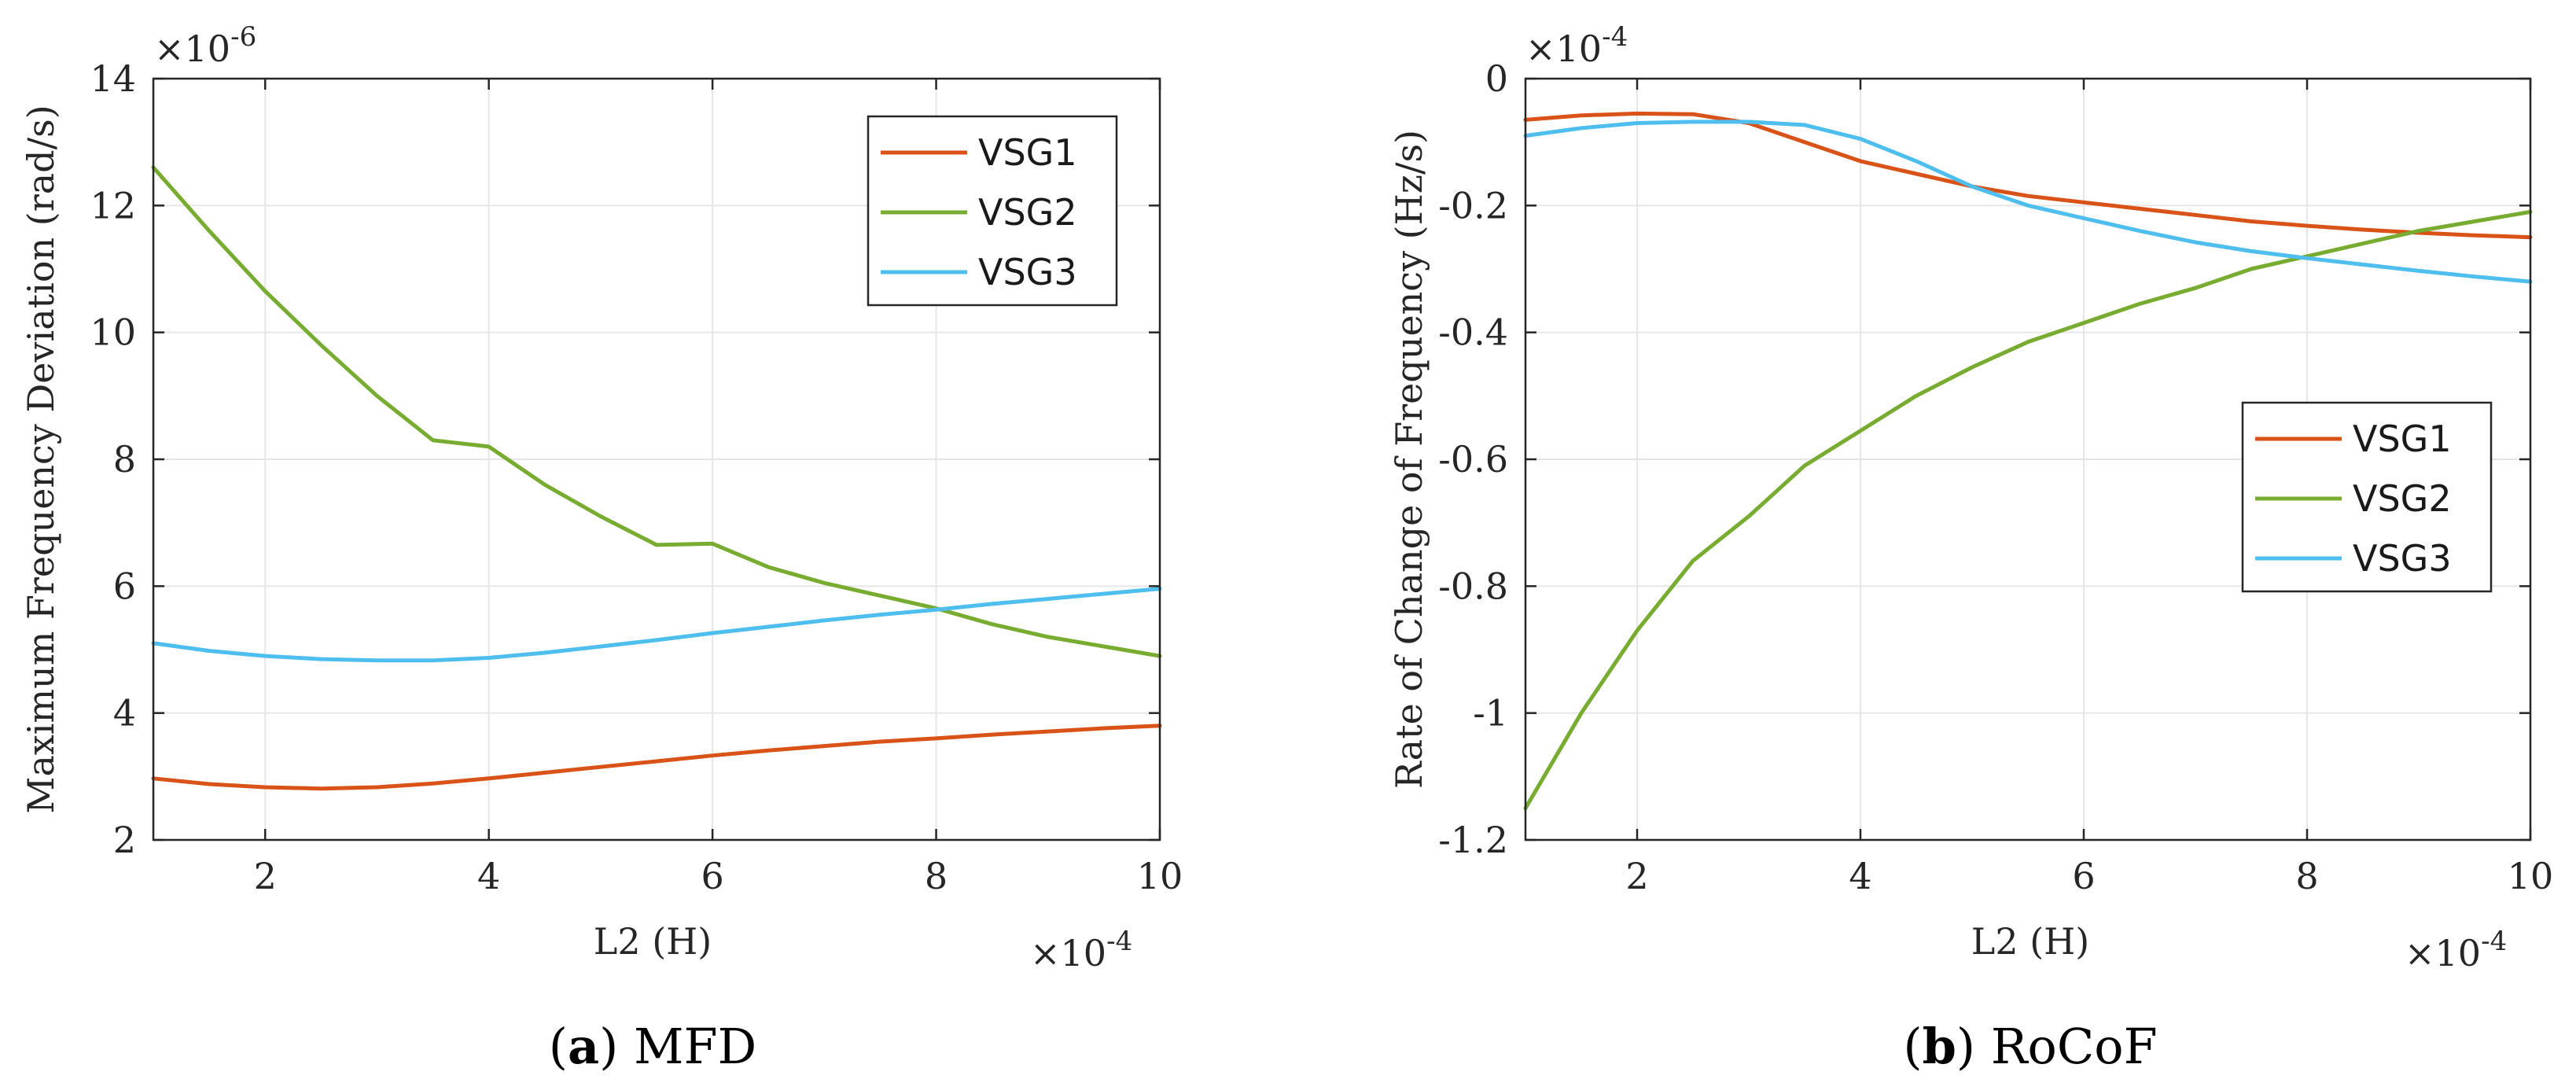 Image resolution: width=2576 pixels, height=1079 pixels. Describe the element at coordinates (124, 586) in the screenshot. I see `y-tick-label: 6` at that location.